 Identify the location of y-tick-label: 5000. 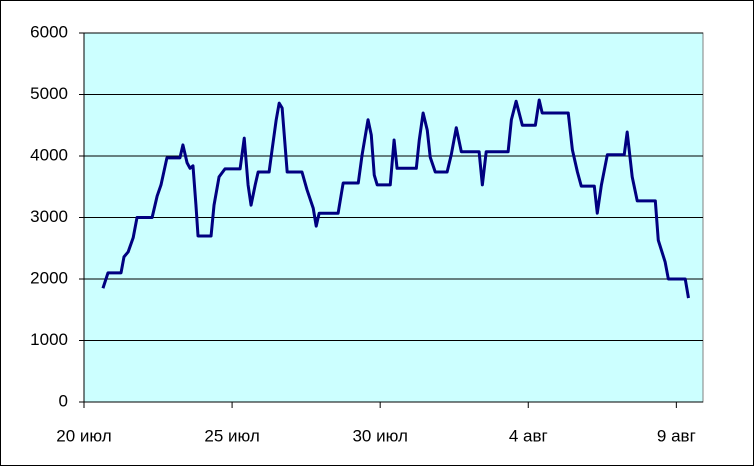
(49, 93).